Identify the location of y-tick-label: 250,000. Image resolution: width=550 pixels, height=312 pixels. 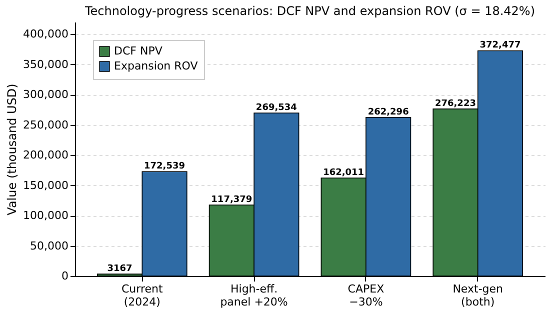
(45, 125).